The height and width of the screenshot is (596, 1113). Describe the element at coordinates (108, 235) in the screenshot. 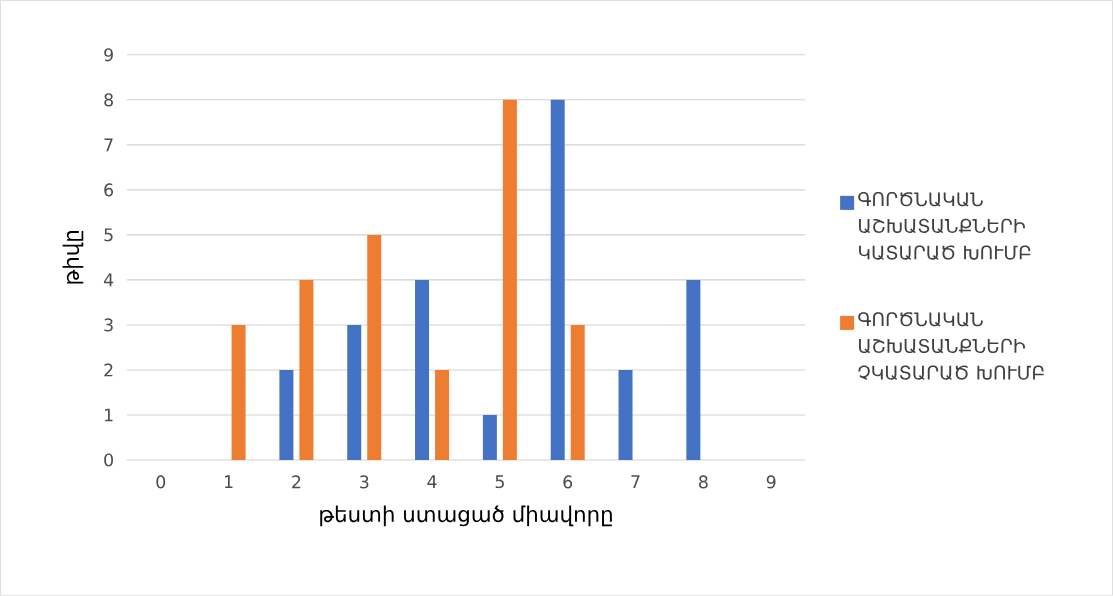

I see `y-tick-label: 5` at that location.